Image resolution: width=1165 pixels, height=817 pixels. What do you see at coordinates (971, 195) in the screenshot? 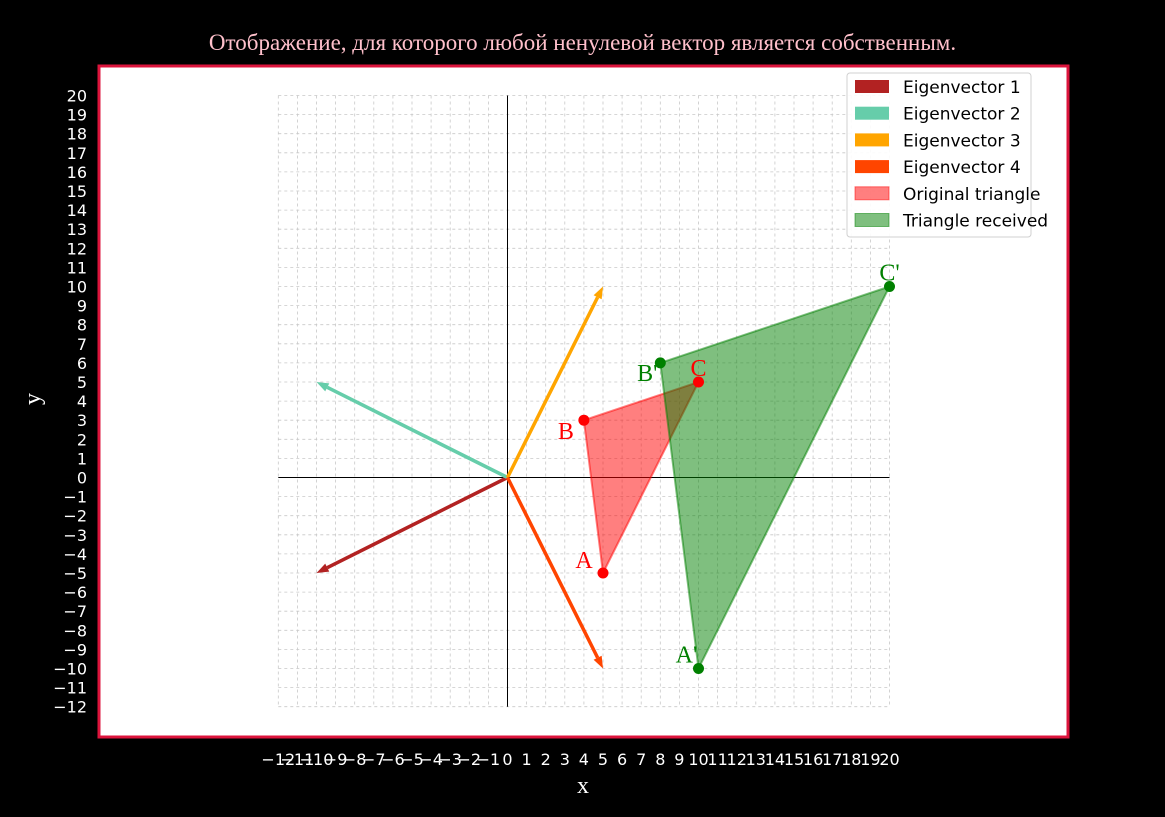
I see `legend-label: Original triangle` at bounding box center [971, 195].